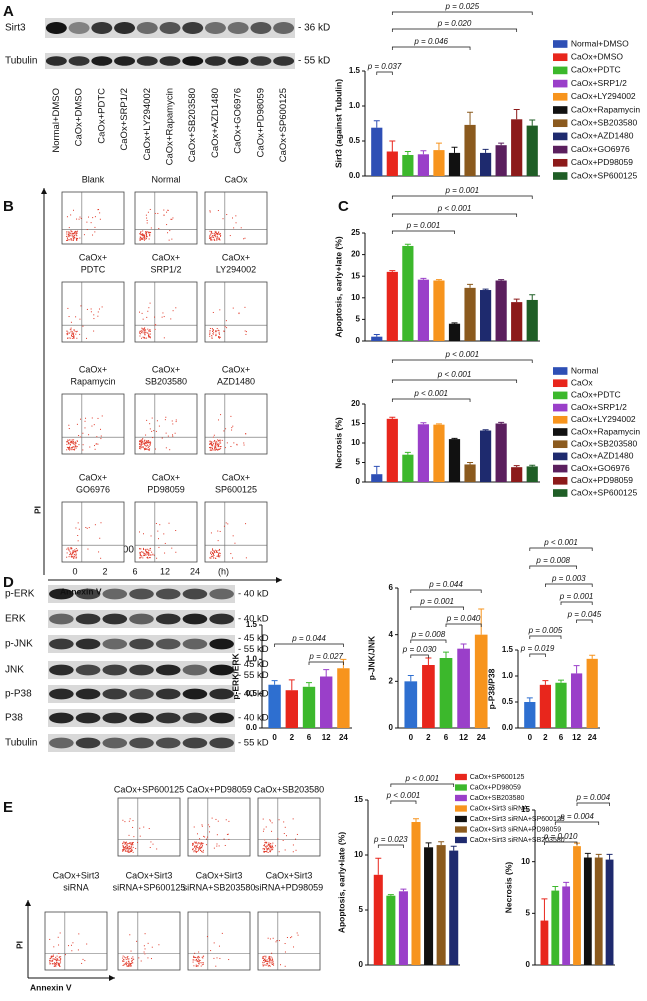 This screenshot has width=647, height=1001. Describe the element at coordinates (18, 694) in the screenshot. I see `blot-row-label: p-P38` at that location.